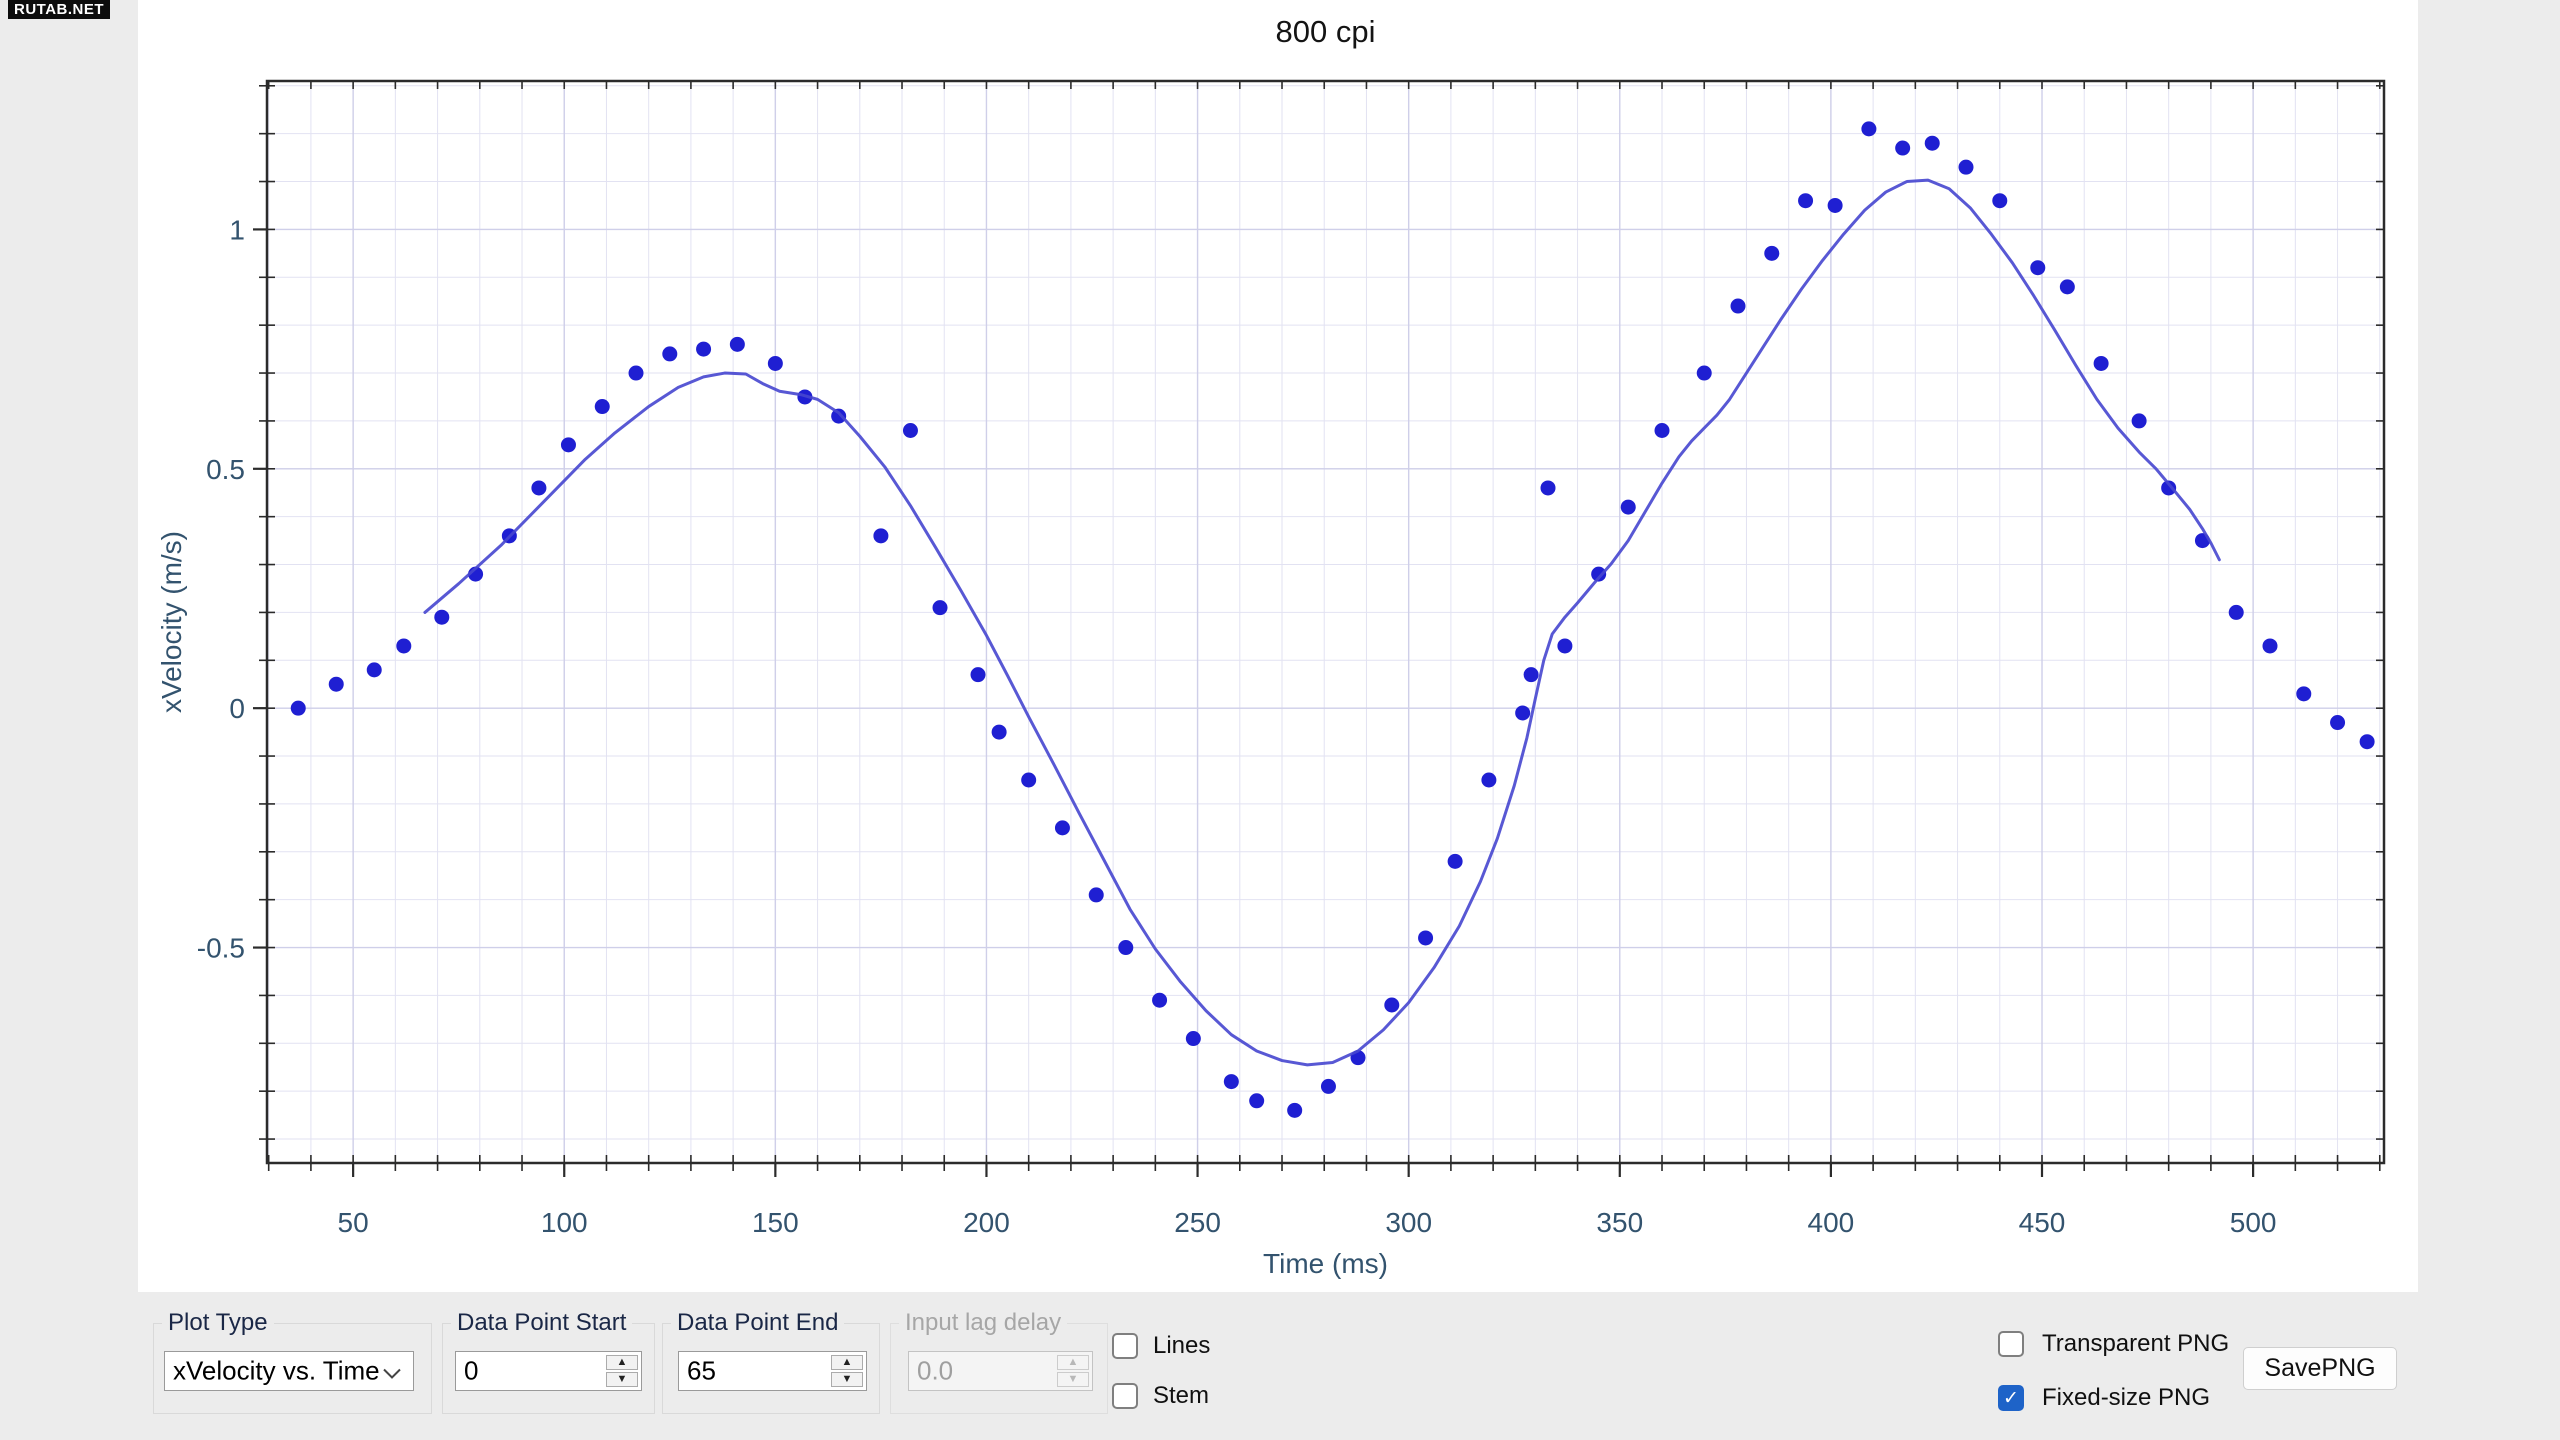 This screenshot has width=2560, height=1440. I want to click on x-tick-label: 200, so click(986, 1222).